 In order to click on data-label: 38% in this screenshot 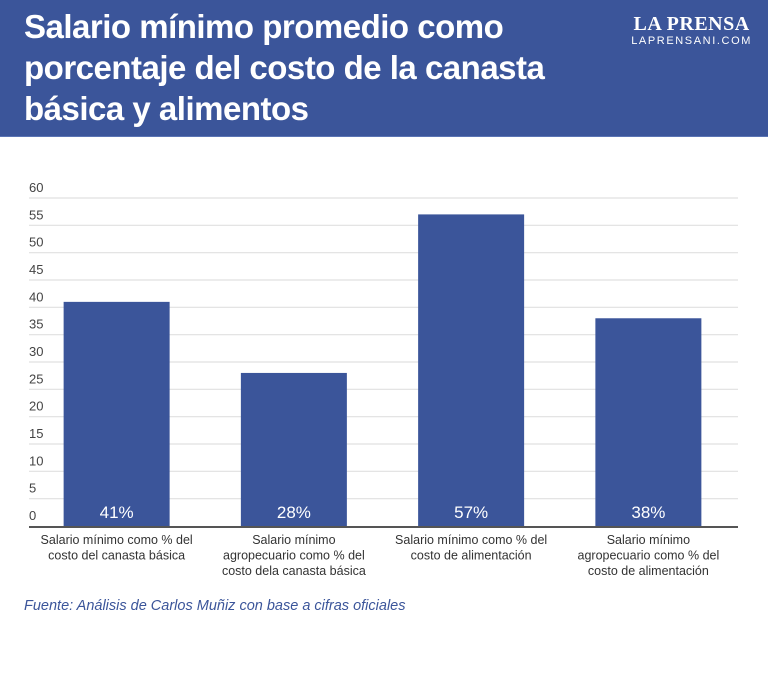, I will do `click(648, 512)`.